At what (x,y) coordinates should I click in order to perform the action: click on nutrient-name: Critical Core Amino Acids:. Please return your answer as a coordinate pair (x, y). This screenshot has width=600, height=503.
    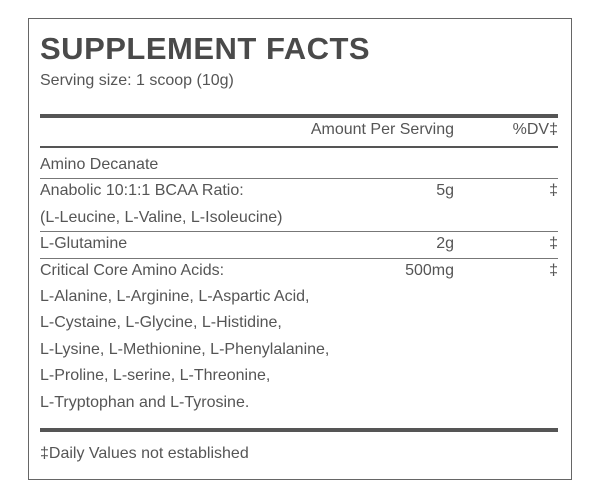
    Looking at the image, I should click on (132, 270).